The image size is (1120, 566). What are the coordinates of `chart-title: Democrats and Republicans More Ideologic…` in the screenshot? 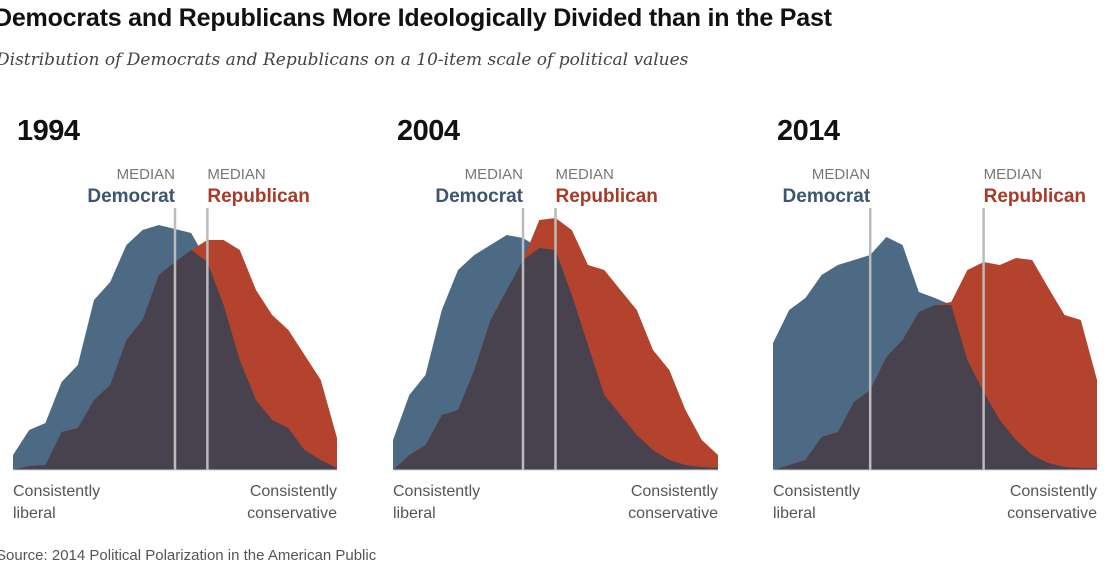 It's located at (416, 18).